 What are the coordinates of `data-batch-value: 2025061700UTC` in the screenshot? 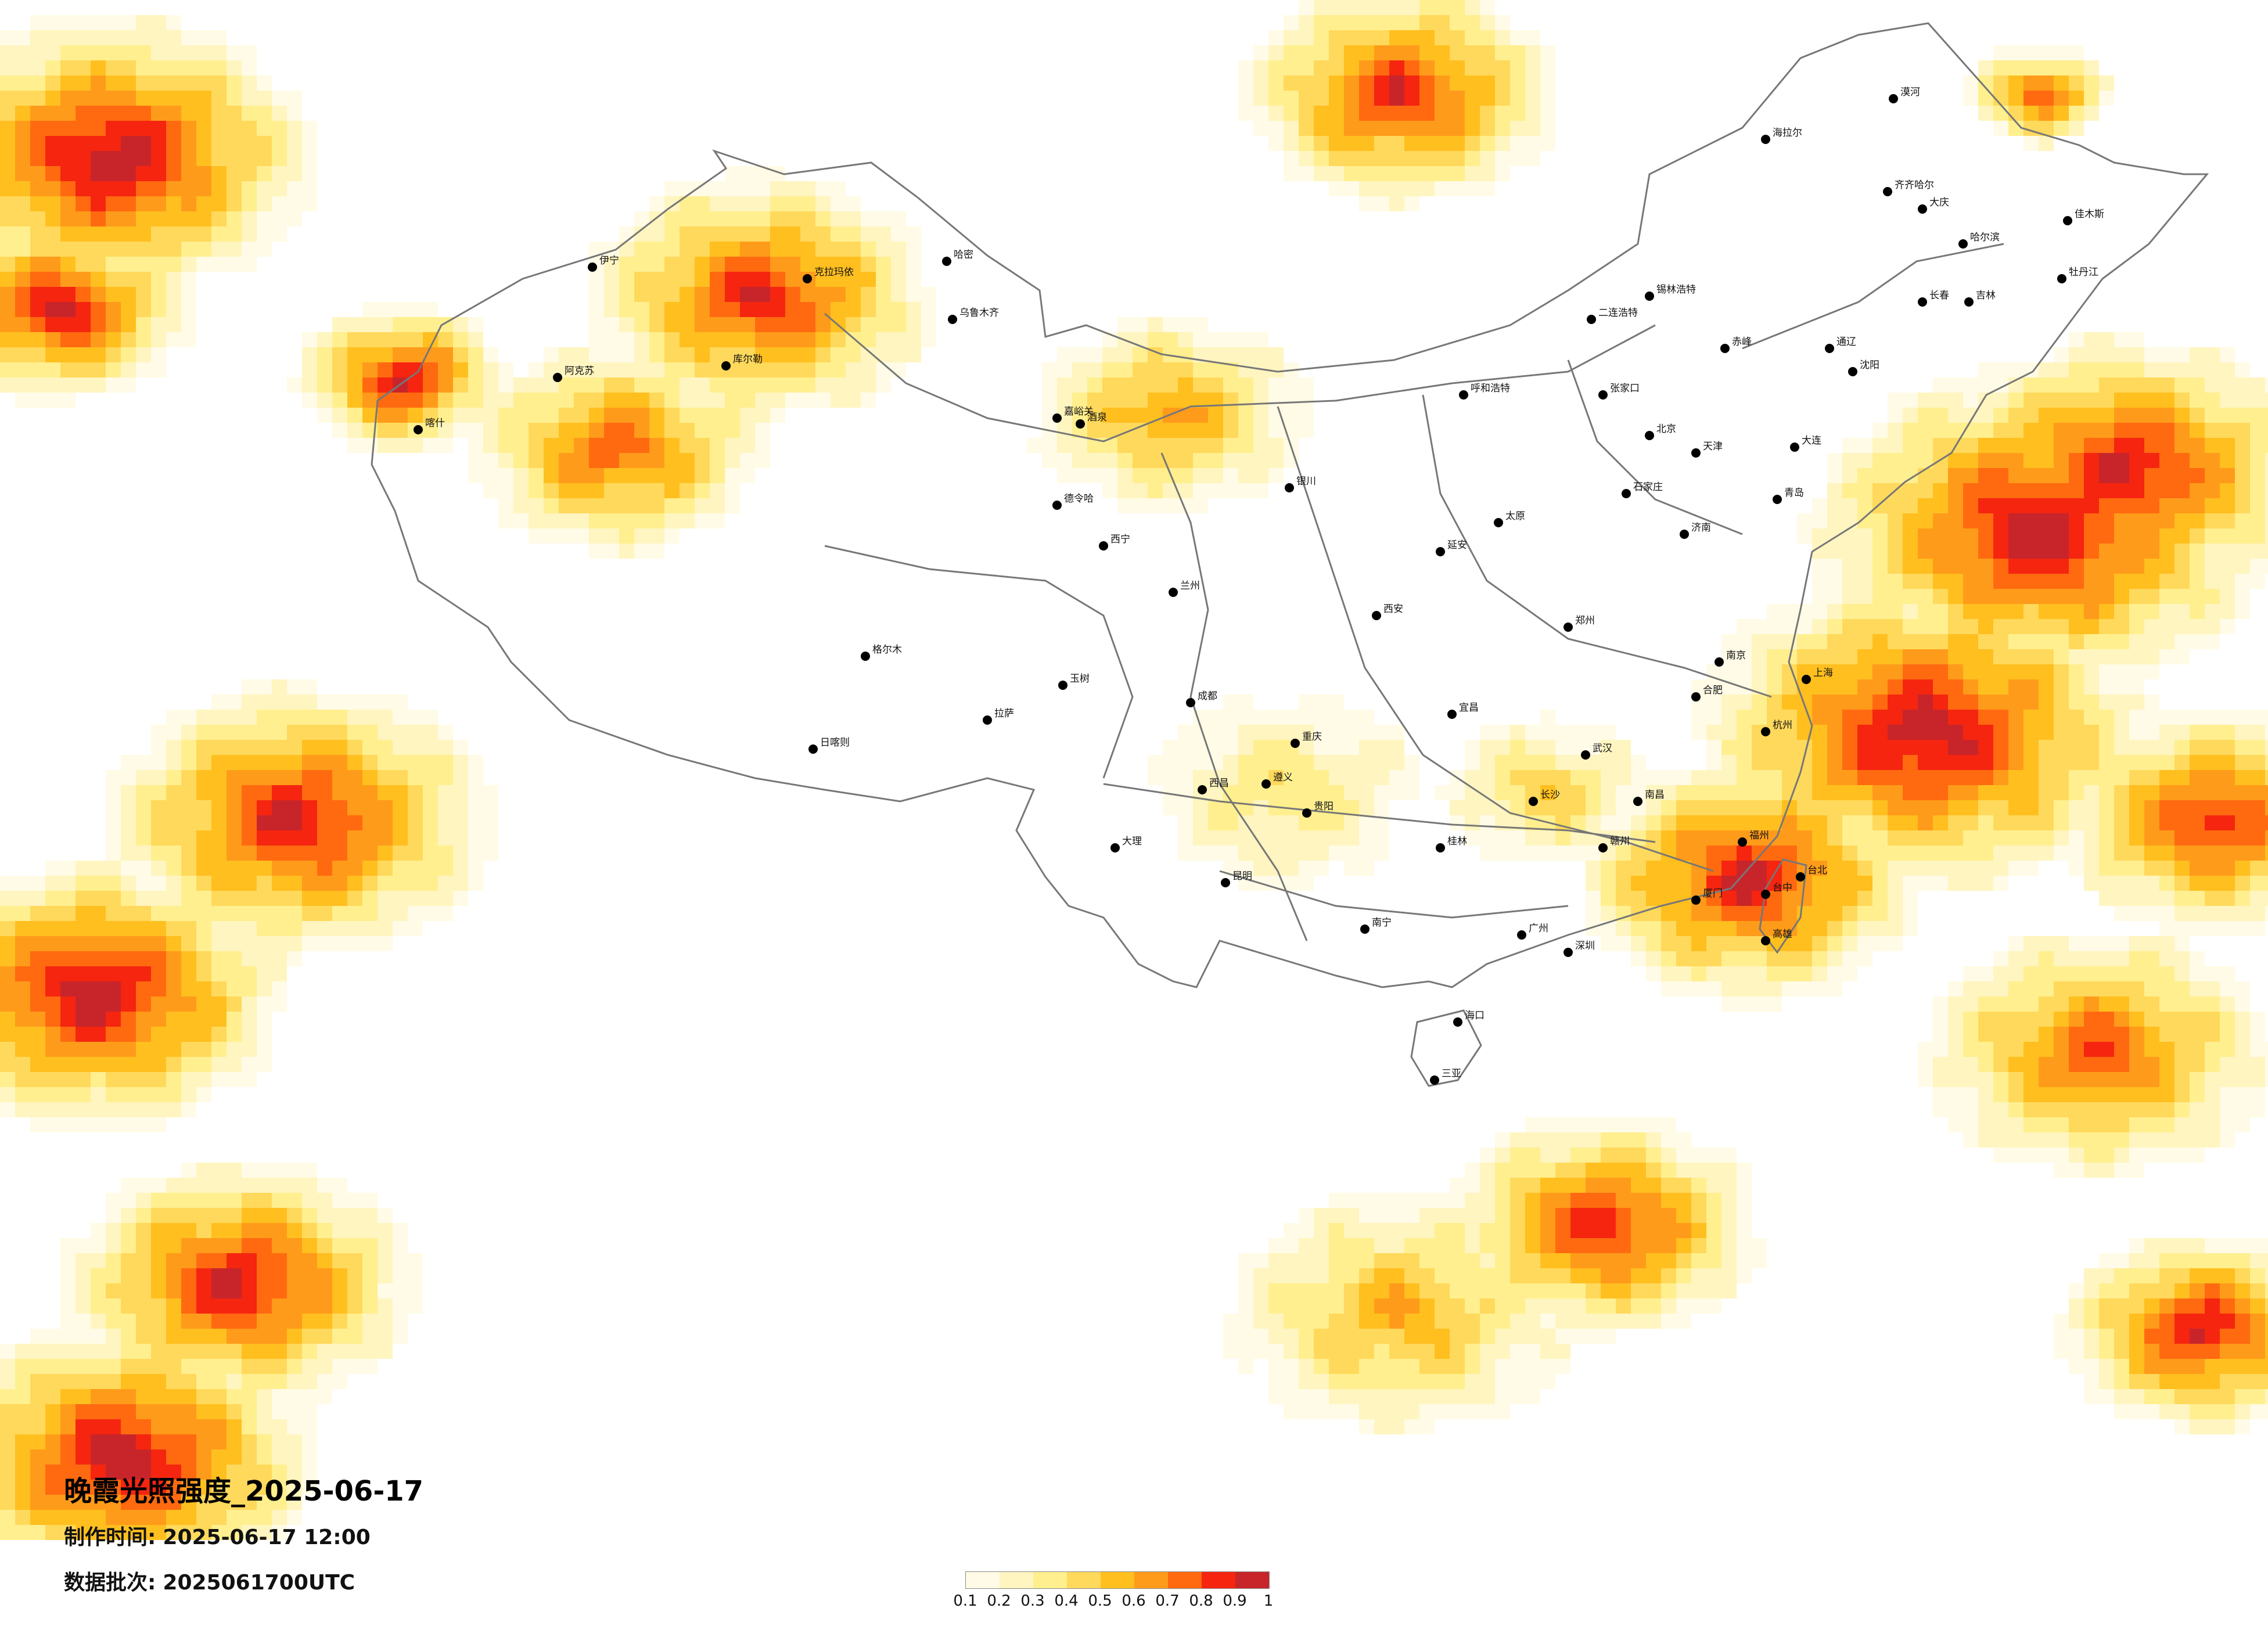 It's located at (259, 1583).